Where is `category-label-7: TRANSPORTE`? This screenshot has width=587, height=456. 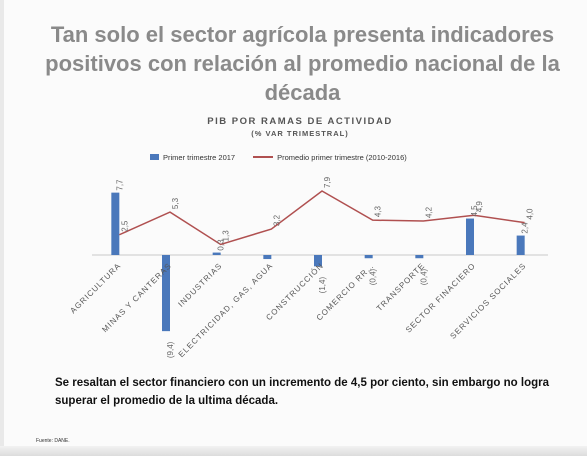
category-label-7: TRANSPORTE is located at coordinates (401, 287).